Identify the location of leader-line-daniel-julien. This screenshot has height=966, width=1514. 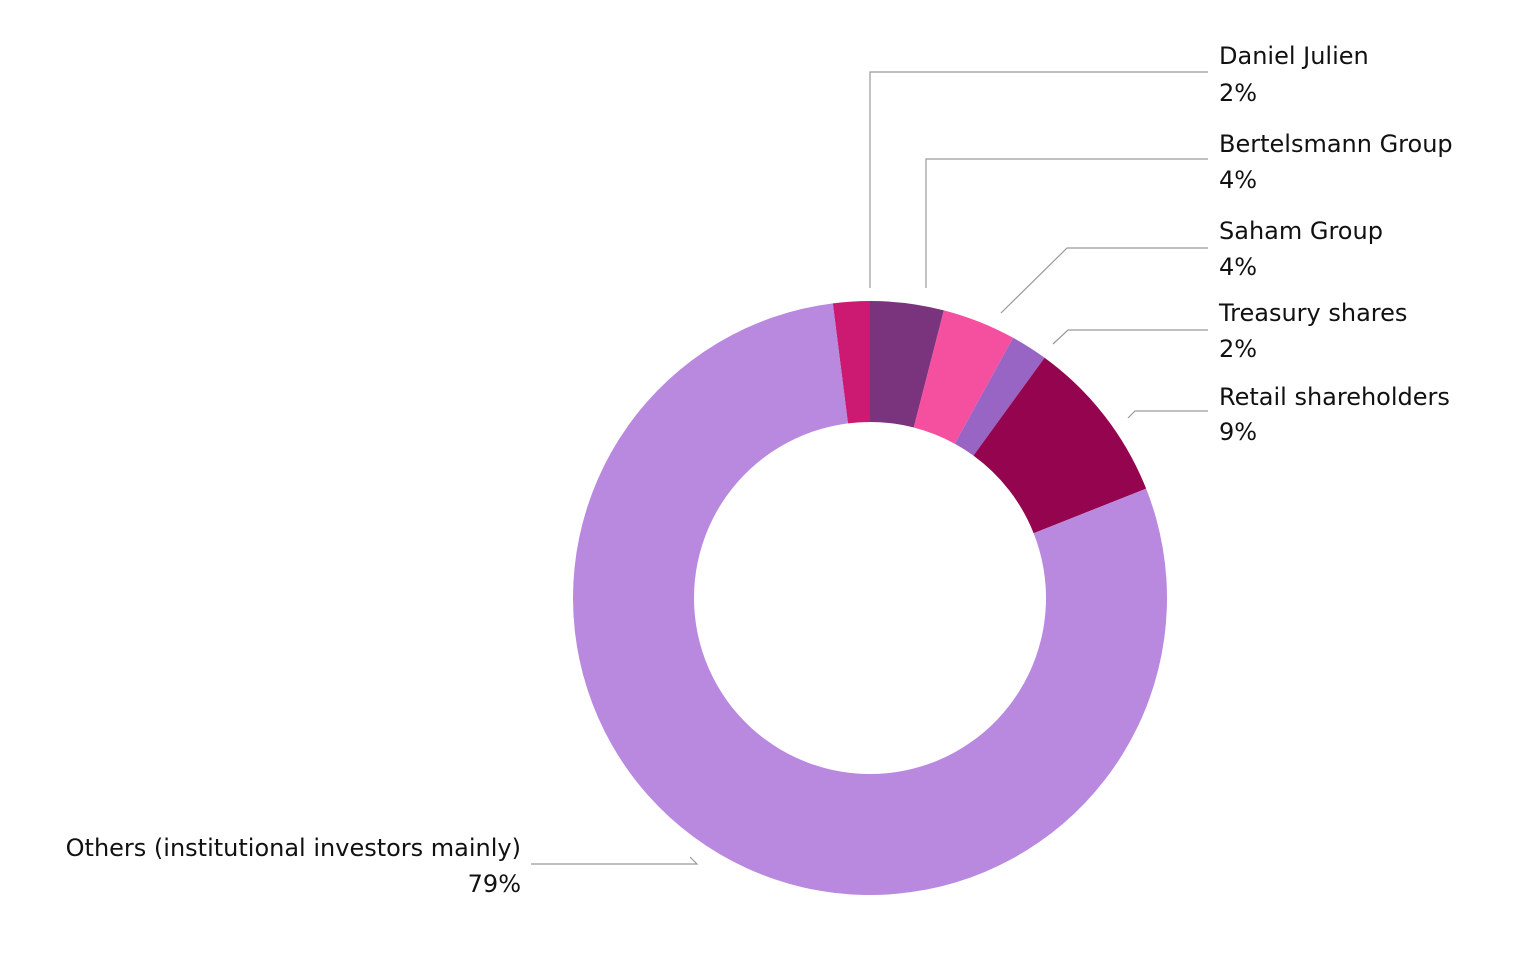
(1038, 179).